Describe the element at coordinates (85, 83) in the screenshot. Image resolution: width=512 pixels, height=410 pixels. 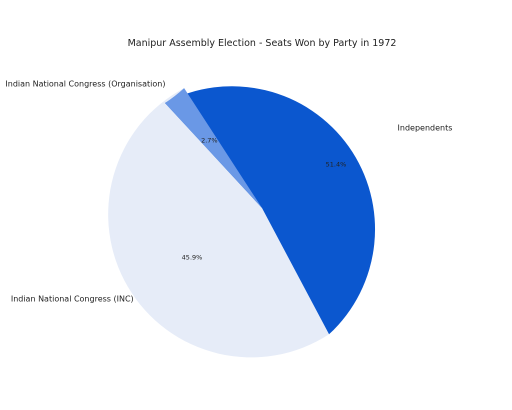
I see `slice-label-2: Indian National Congress (Organisation)` at that location.